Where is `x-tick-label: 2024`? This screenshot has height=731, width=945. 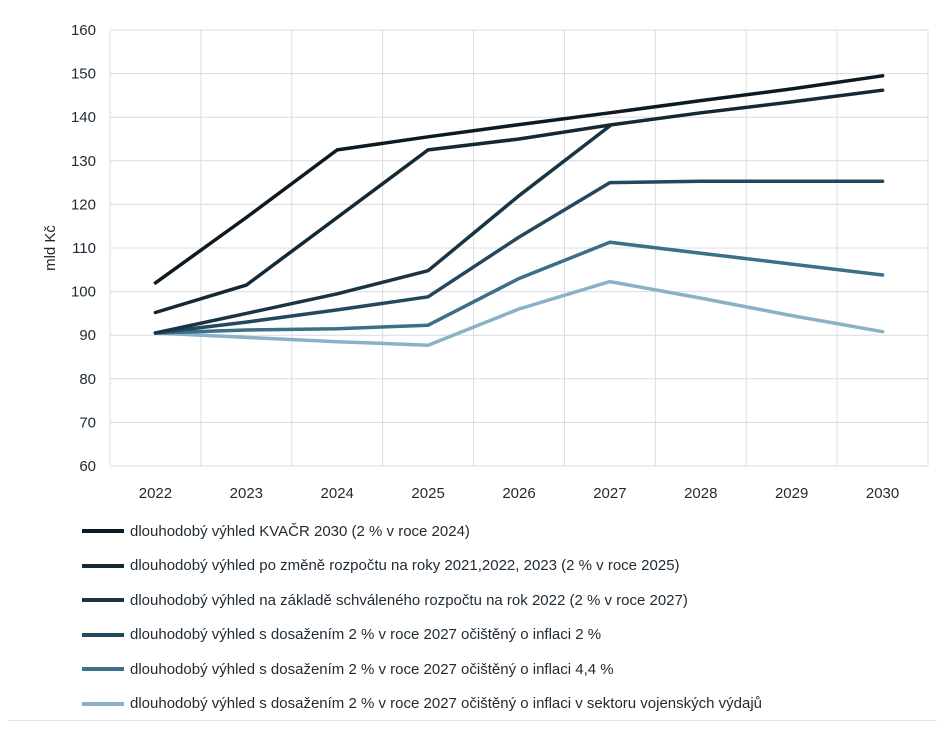
x-tick-label: 2024 is located at coordinates (337, 493).